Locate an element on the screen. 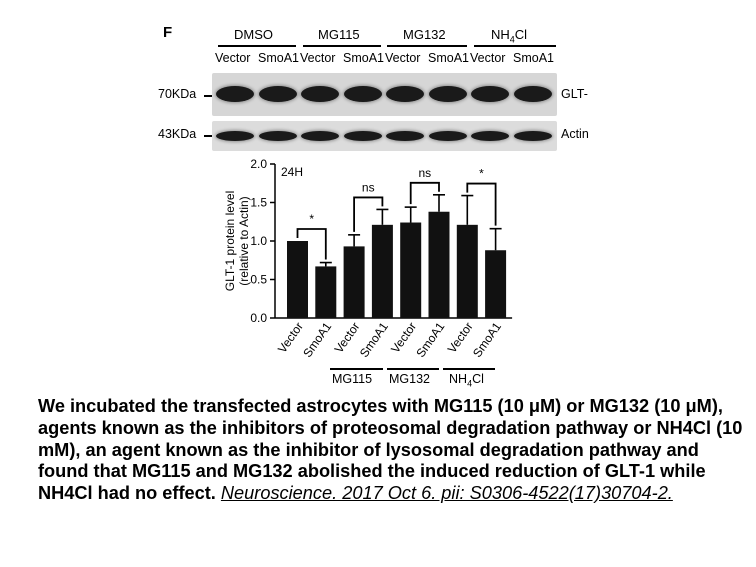  condition-bar-dmso is located at coordinates (257, 46).